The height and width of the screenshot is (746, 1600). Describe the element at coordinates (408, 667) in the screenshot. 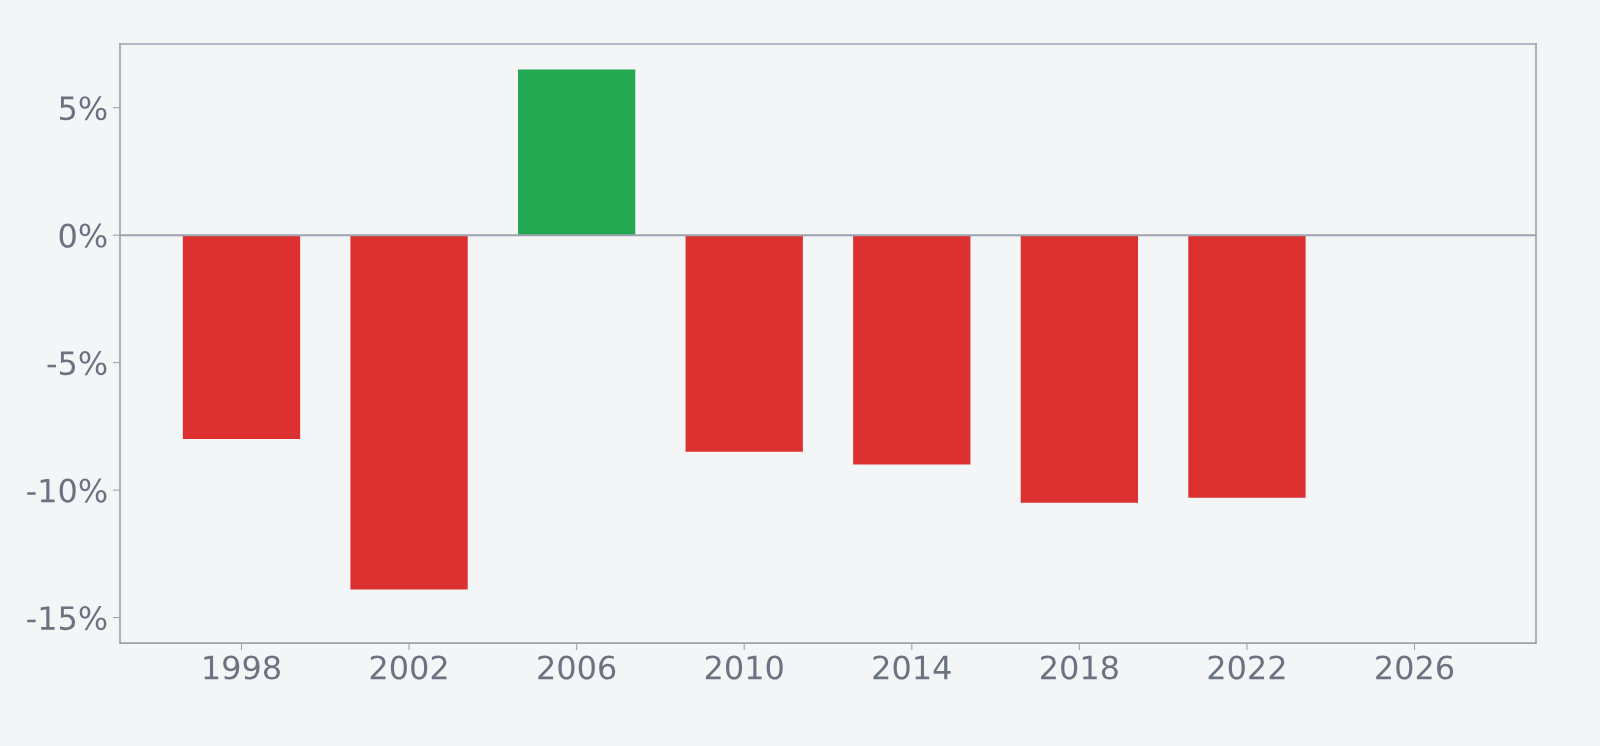

I see `x-tick-label: 2002` at that location.